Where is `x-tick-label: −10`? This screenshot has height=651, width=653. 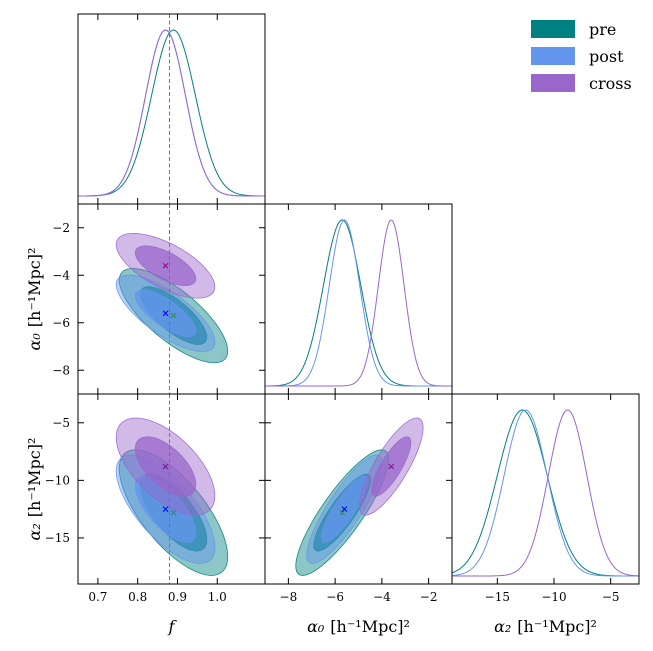 x-tick-label: −10 is located at coordinates (553, 597).